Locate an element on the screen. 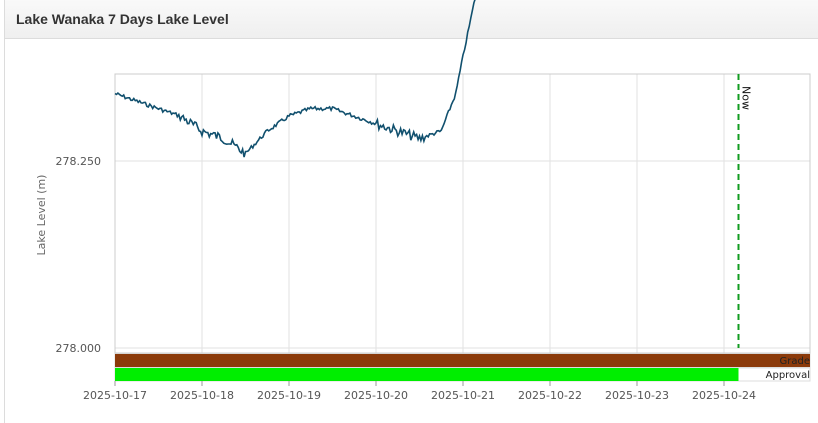 The image size is (818, 423). x-tick-label: 2025-10-21 is located at coordinates (463, 395).